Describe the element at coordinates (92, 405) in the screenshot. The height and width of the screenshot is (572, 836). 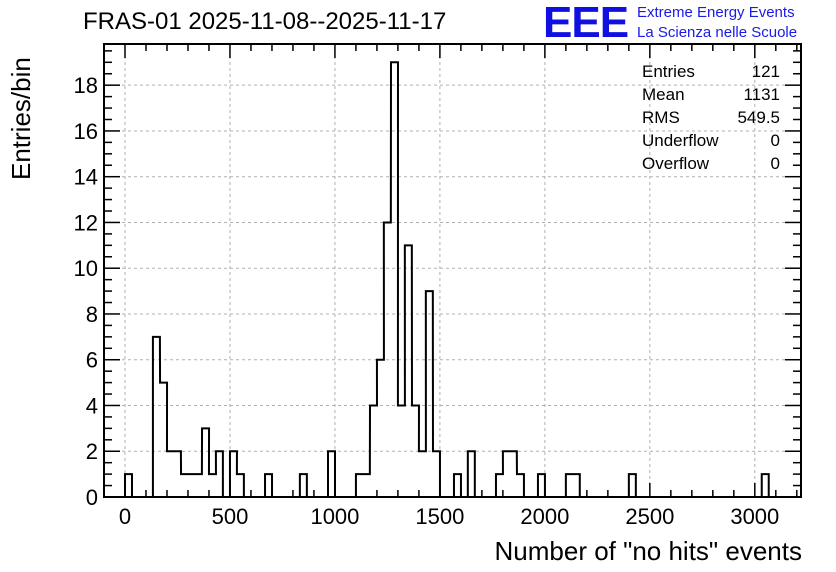
I see `y-tick-label: 4` at that location.